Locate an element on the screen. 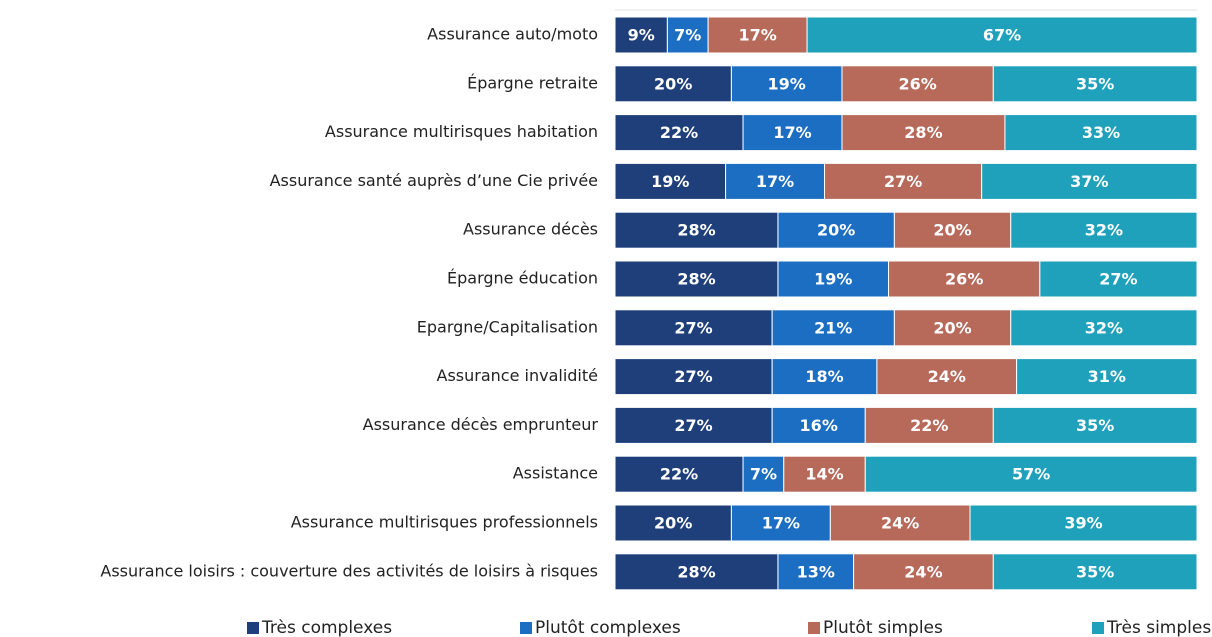 Image resolution: width=1212 pixels, height=637 pixels. legend-label: Plutôt simples is located at coordinates (883, 627).